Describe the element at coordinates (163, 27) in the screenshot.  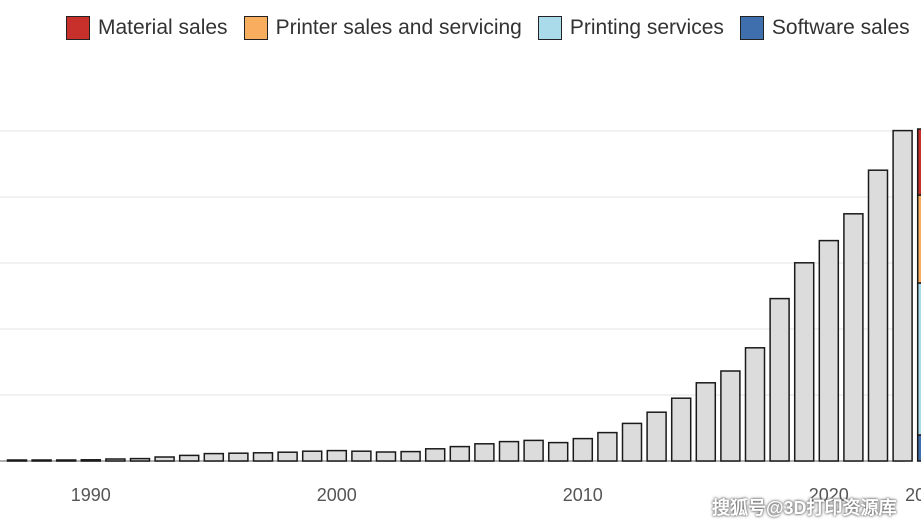
I see `legend-label-material-sales: Material sales` at that location.